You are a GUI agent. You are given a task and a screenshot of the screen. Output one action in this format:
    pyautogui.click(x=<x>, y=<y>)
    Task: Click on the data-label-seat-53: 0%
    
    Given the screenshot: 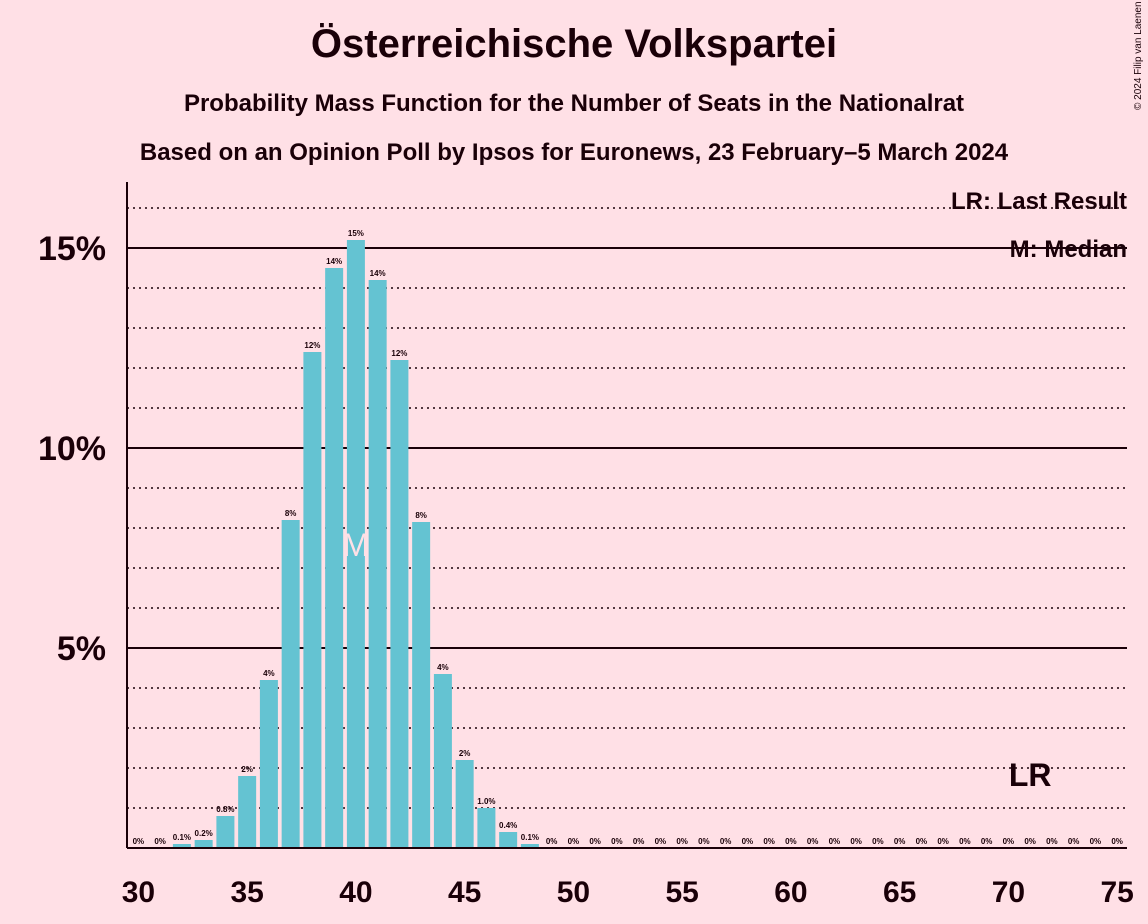 What is the action you would take?
    pyautogui.click(x=639, y=841)
    